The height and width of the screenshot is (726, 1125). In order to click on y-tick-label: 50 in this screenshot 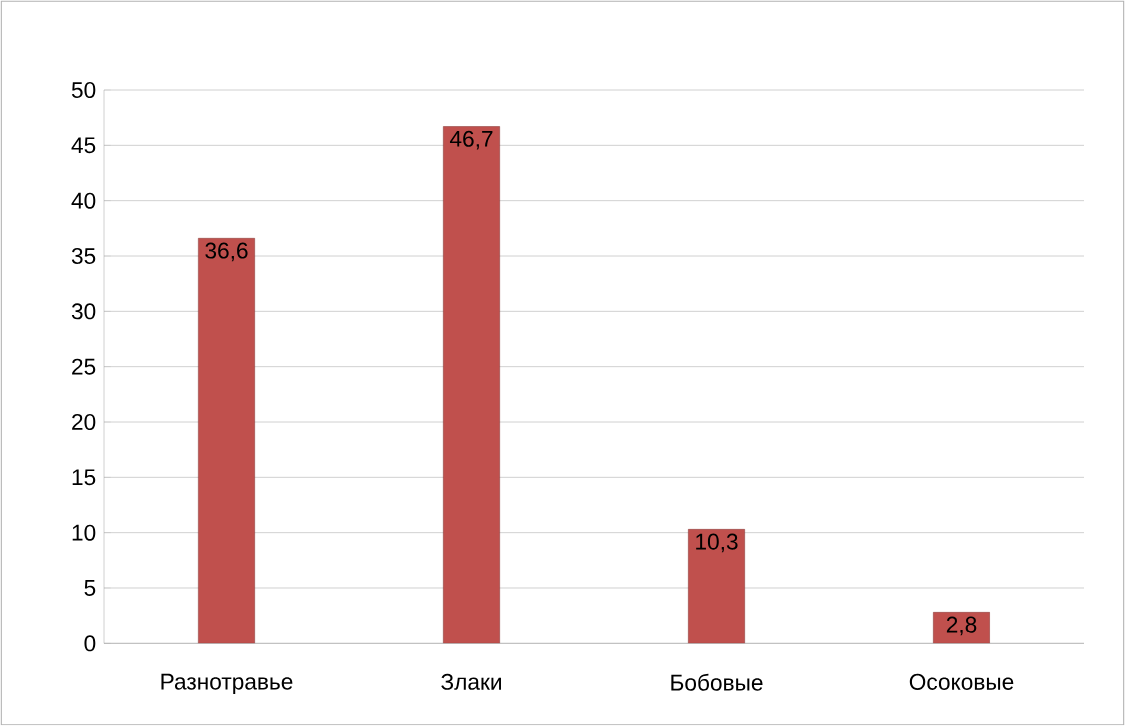, I will do `click(83, 90)`.